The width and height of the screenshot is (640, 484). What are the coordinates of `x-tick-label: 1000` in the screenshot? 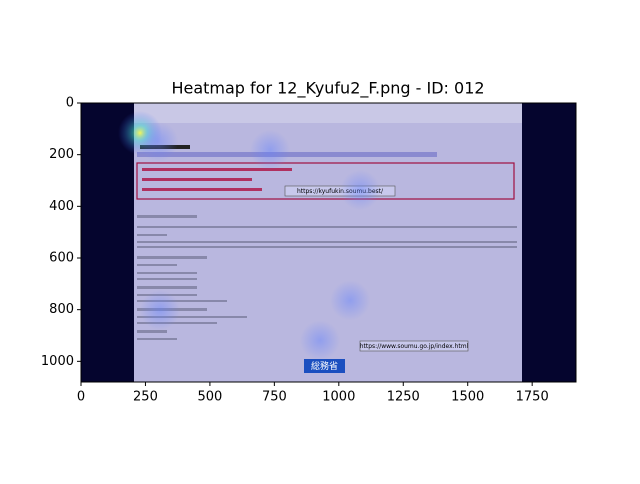 It's located at (338, 397).